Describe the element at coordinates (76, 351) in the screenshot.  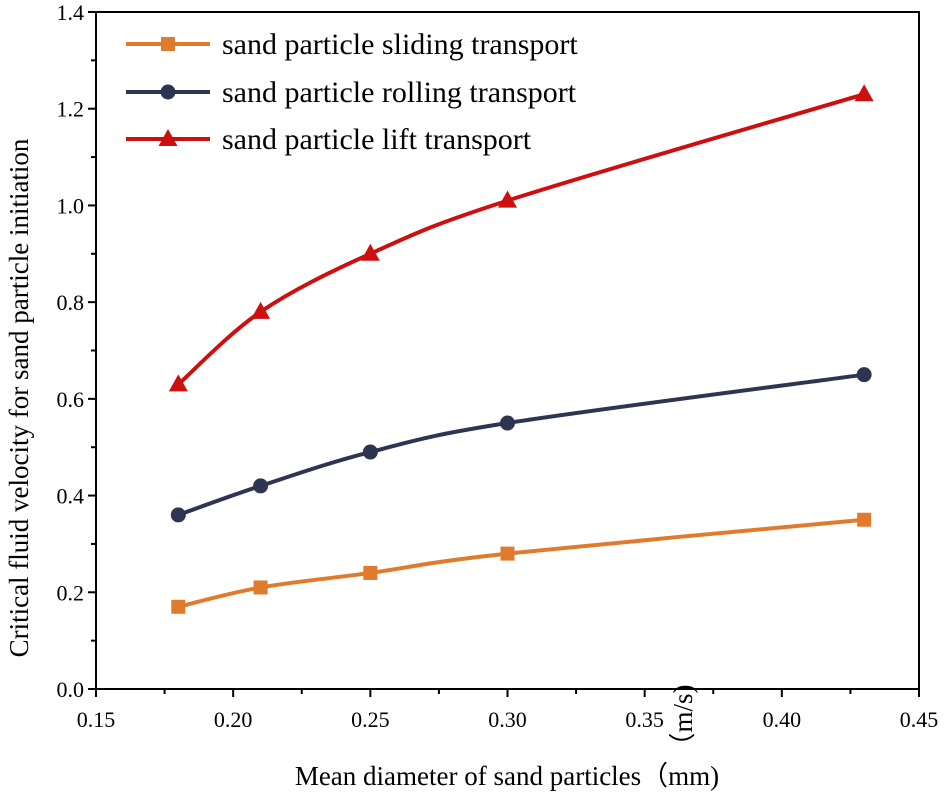
I see `y-axis-ticks: 0.0 0.2 0.4 0.6 0.8 1.0 1.2 1.4` at that location.